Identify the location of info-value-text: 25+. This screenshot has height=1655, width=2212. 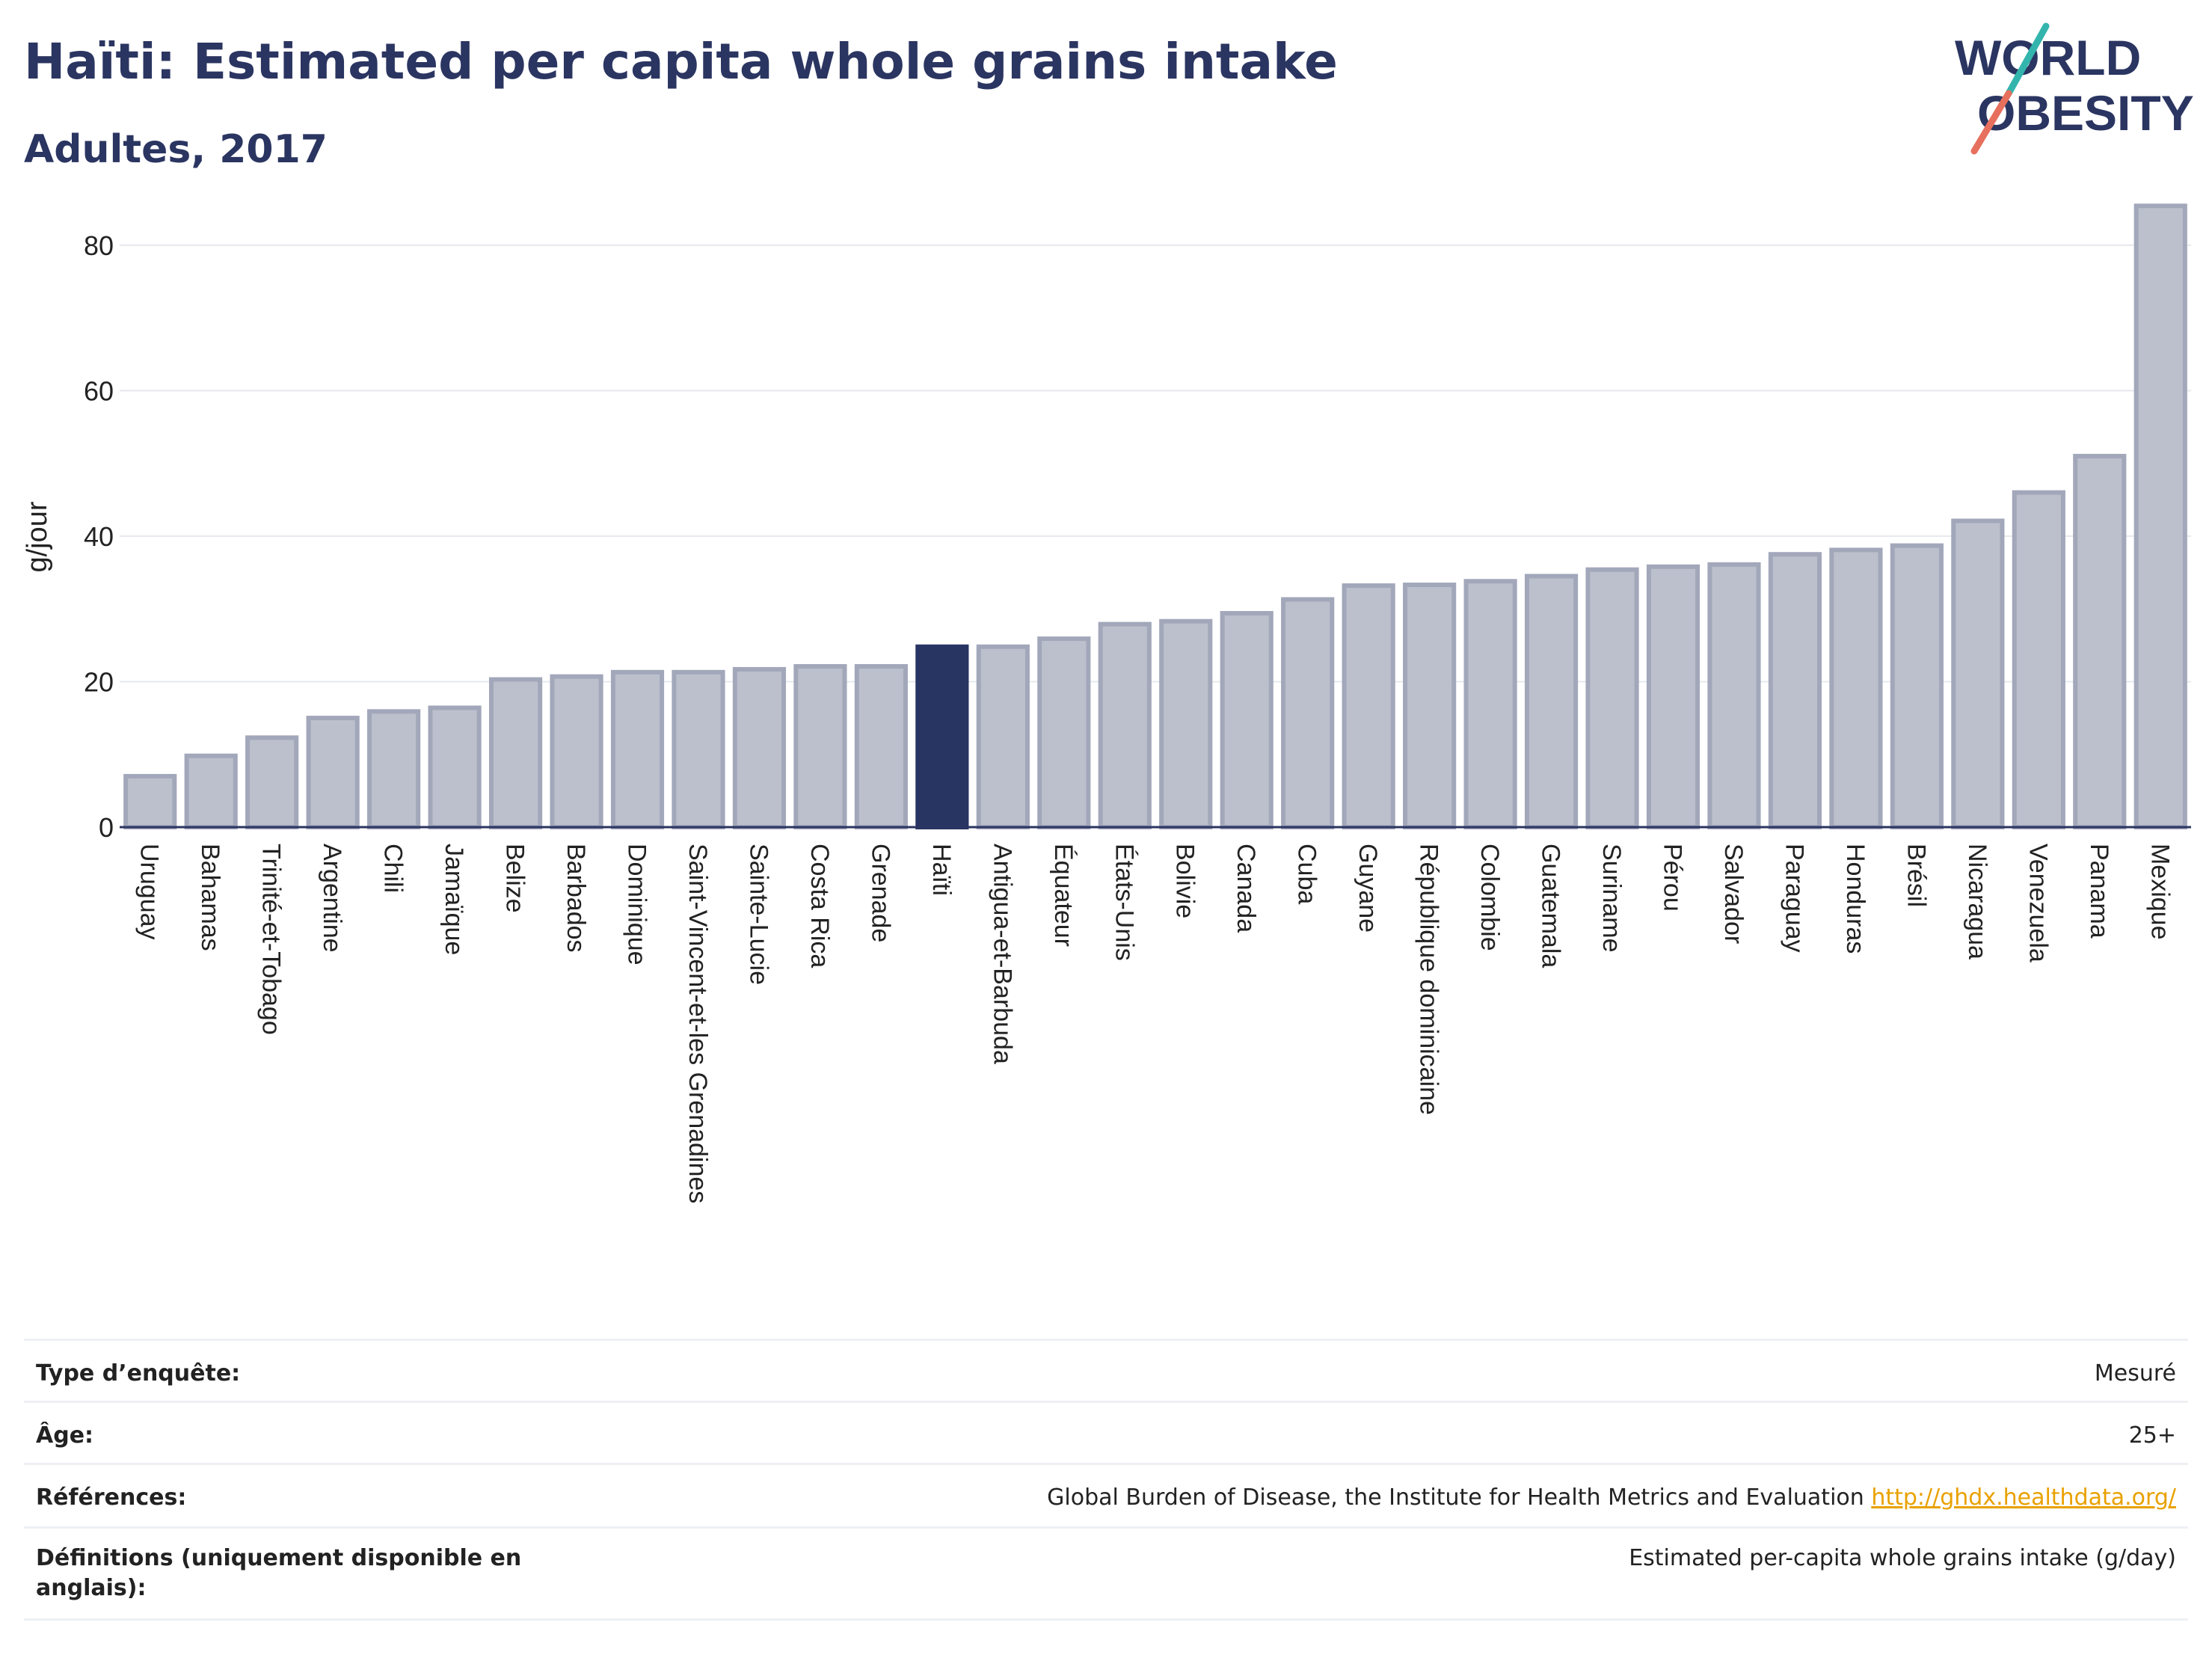
(2152, 1435).